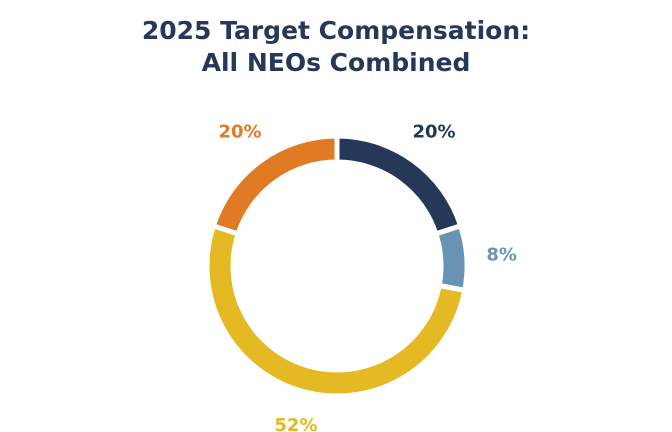 This screenshot has width=672, height=432. What do you see at coordinates (336, 62) in the screenshot?
I see `chart-title: All NEOs Combined` at bounding box center [336, 62].